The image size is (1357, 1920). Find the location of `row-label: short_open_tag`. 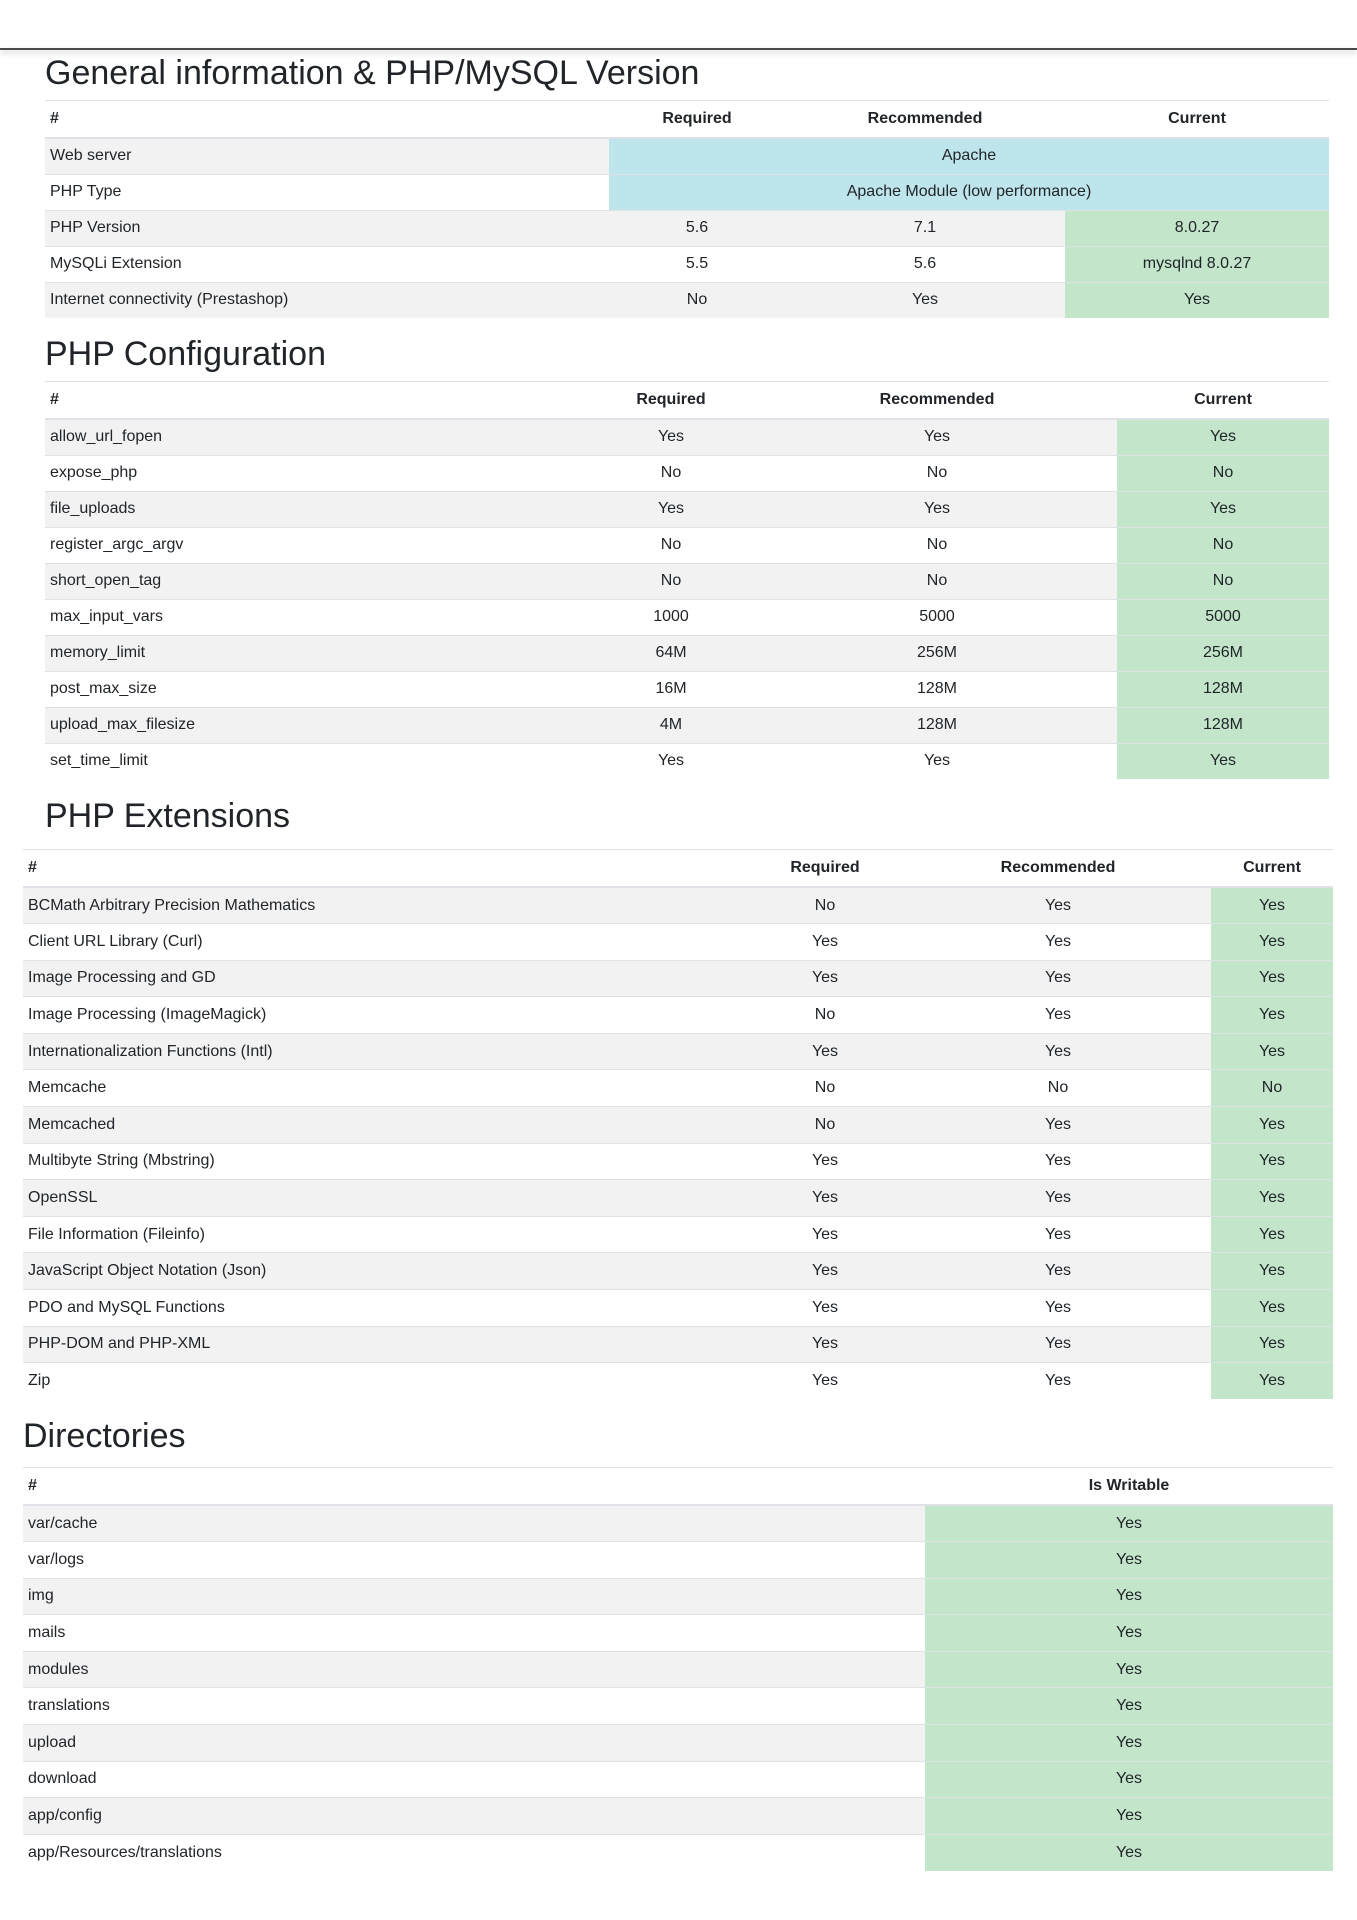

row-label: short_open_tag is located at coordinates (315, 580).